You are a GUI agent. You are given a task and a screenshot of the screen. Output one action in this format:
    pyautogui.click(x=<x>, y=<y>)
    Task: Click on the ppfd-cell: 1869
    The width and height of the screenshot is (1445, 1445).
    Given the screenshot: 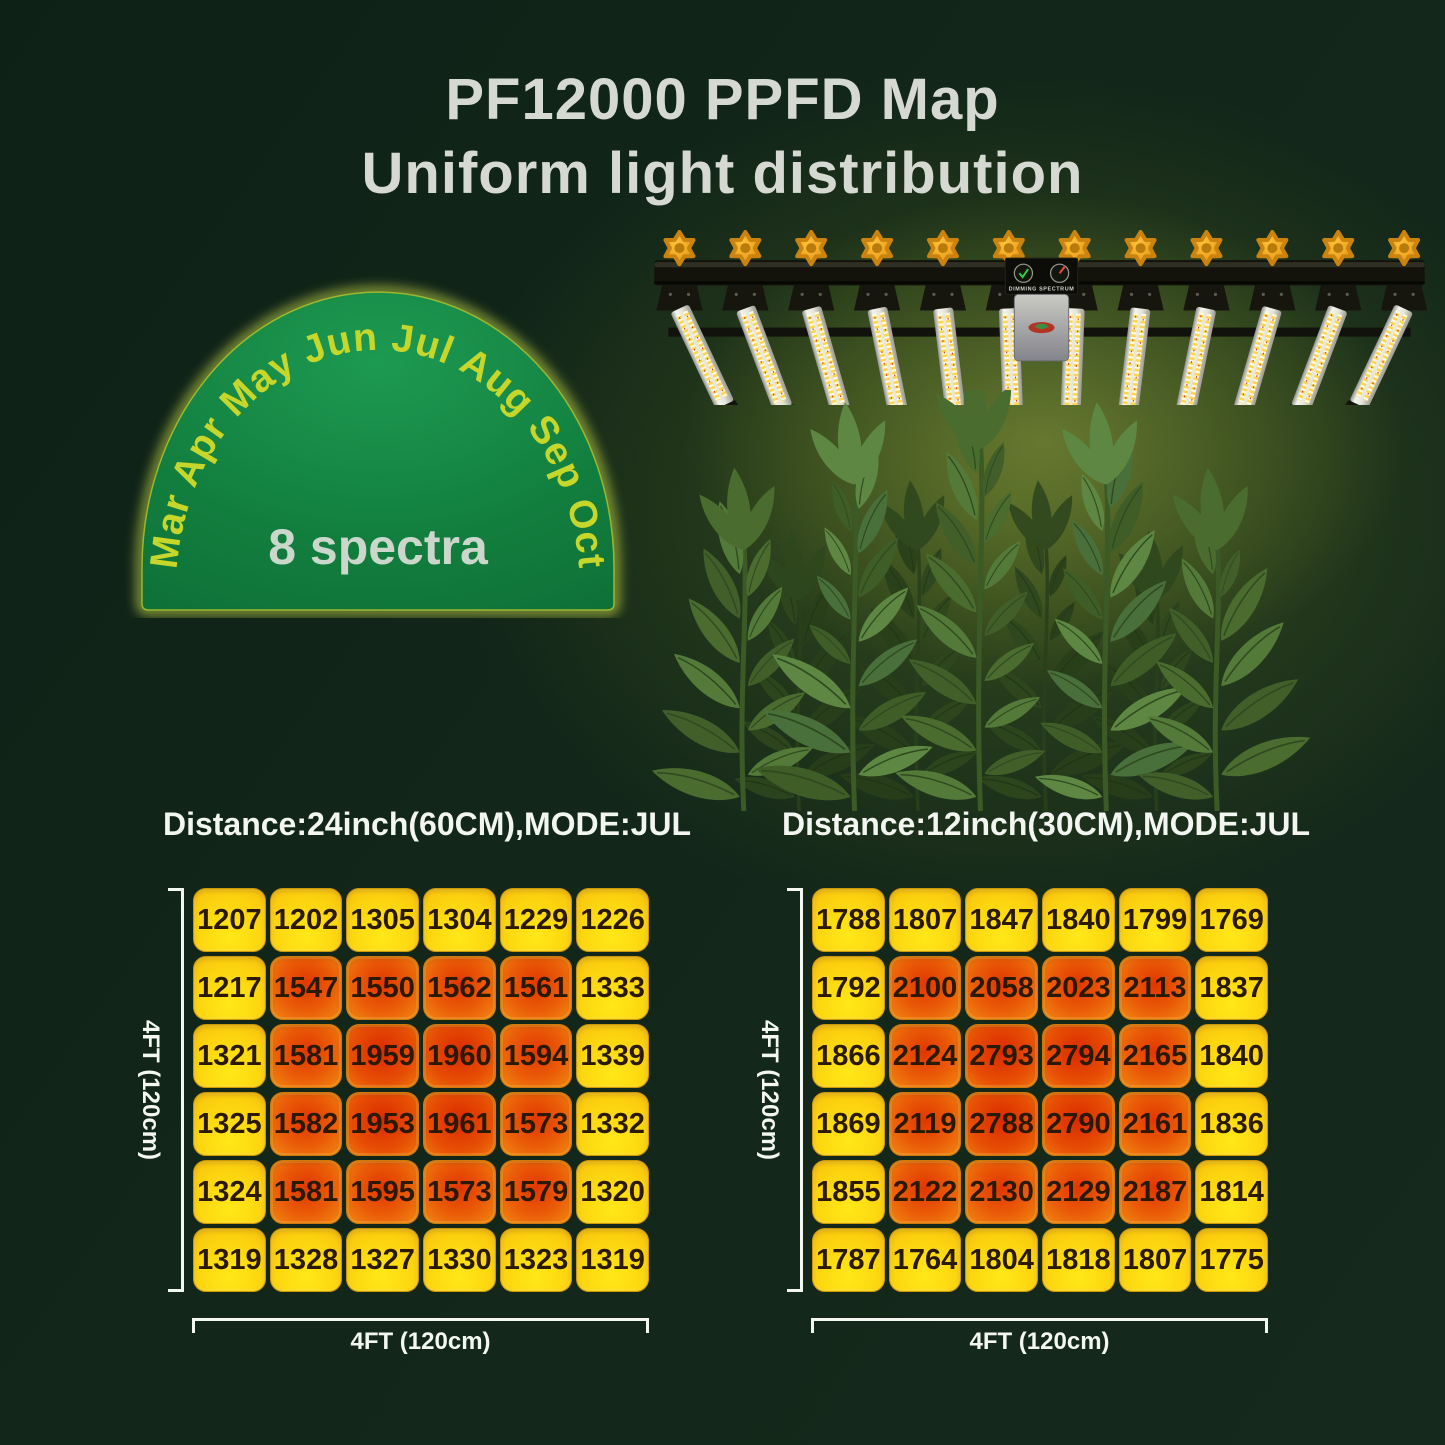 What is the action you would take?
    pyautogui.click(x=848, y=1124)
    